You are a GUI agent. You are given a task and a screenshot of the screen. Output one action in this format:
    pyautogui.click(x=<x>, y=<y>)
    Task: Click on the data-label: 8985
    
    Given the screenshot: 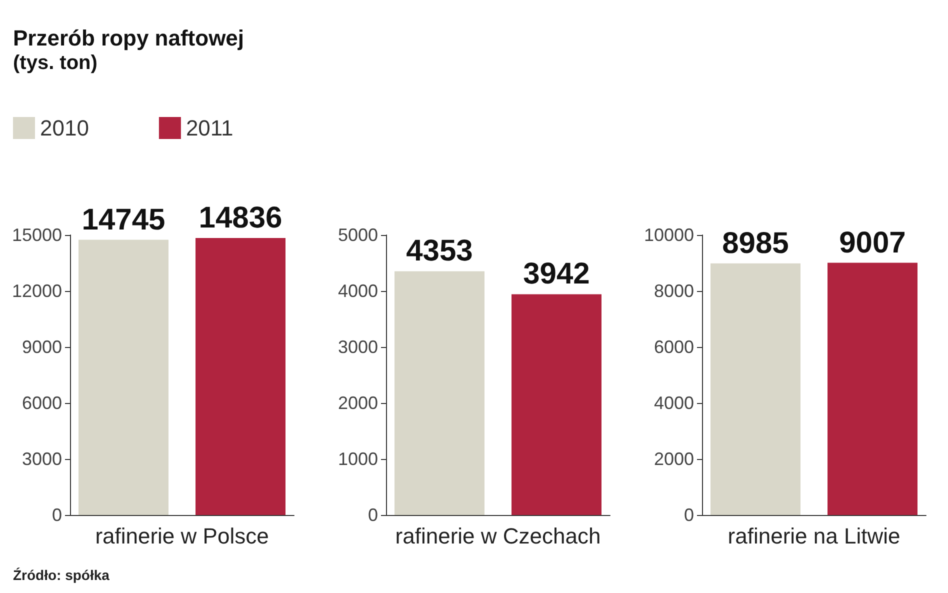 What is the action you would take?
    pyautogui.click(x=755, y=243)
    